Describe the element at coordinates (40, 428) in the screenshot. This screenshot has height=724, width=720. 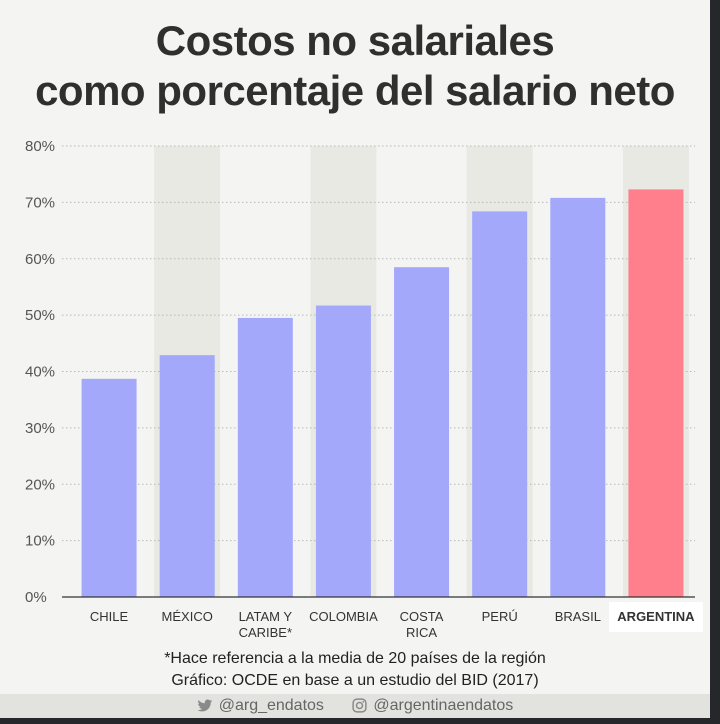
I see `y-tick-label: 30%` at that location.